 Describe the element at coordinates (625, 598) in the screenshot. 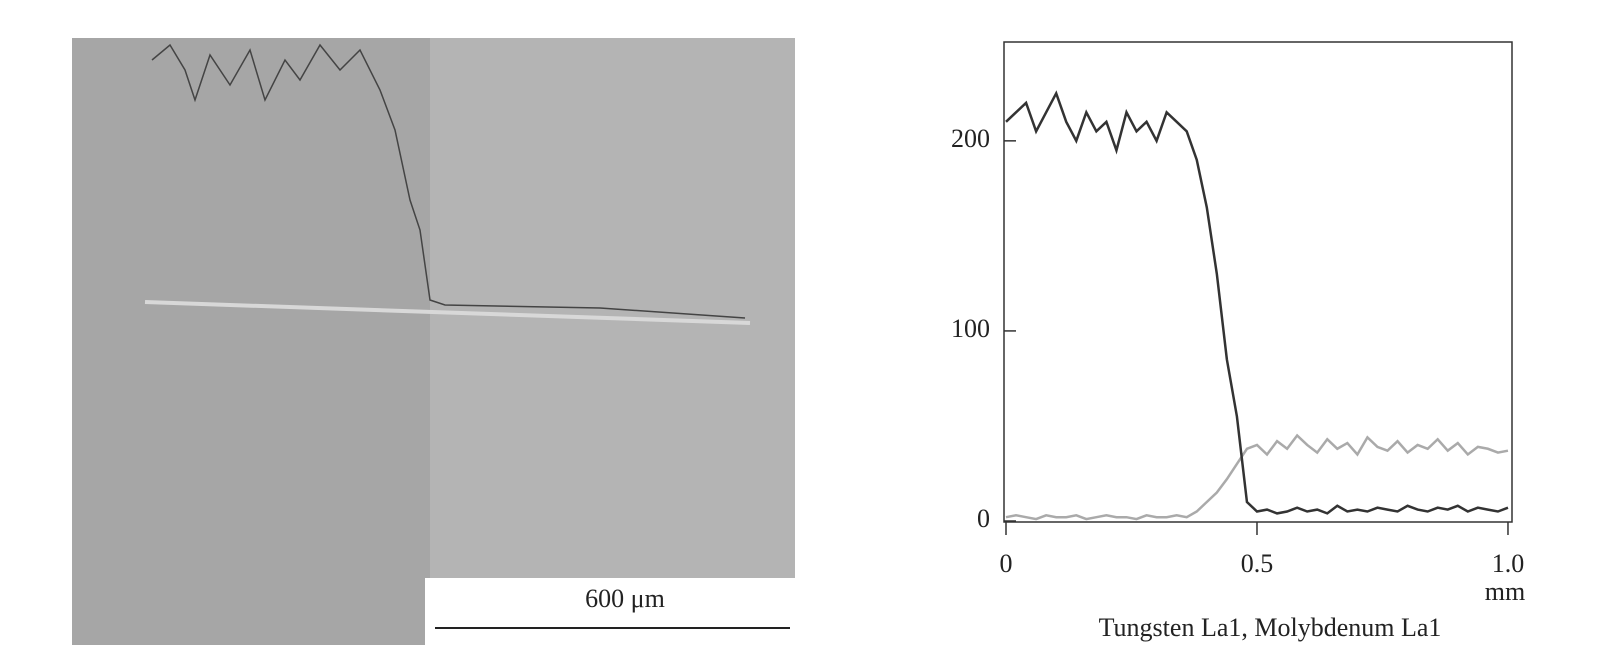

I see `scale-bar-label: 600 μm` at that location.